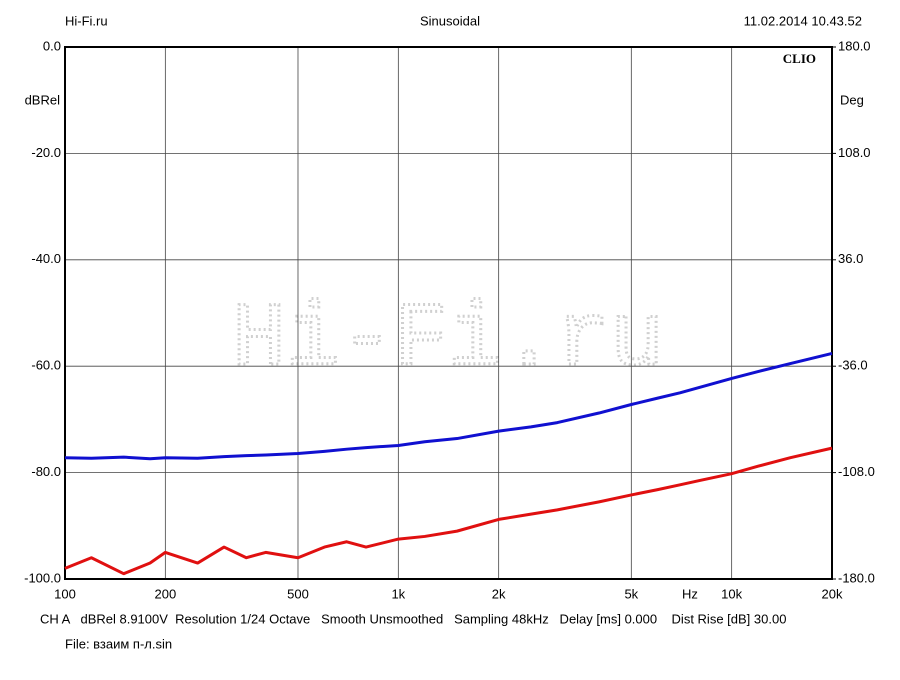  I want to click on y-tick-label: -40.0, so click(46, 258).